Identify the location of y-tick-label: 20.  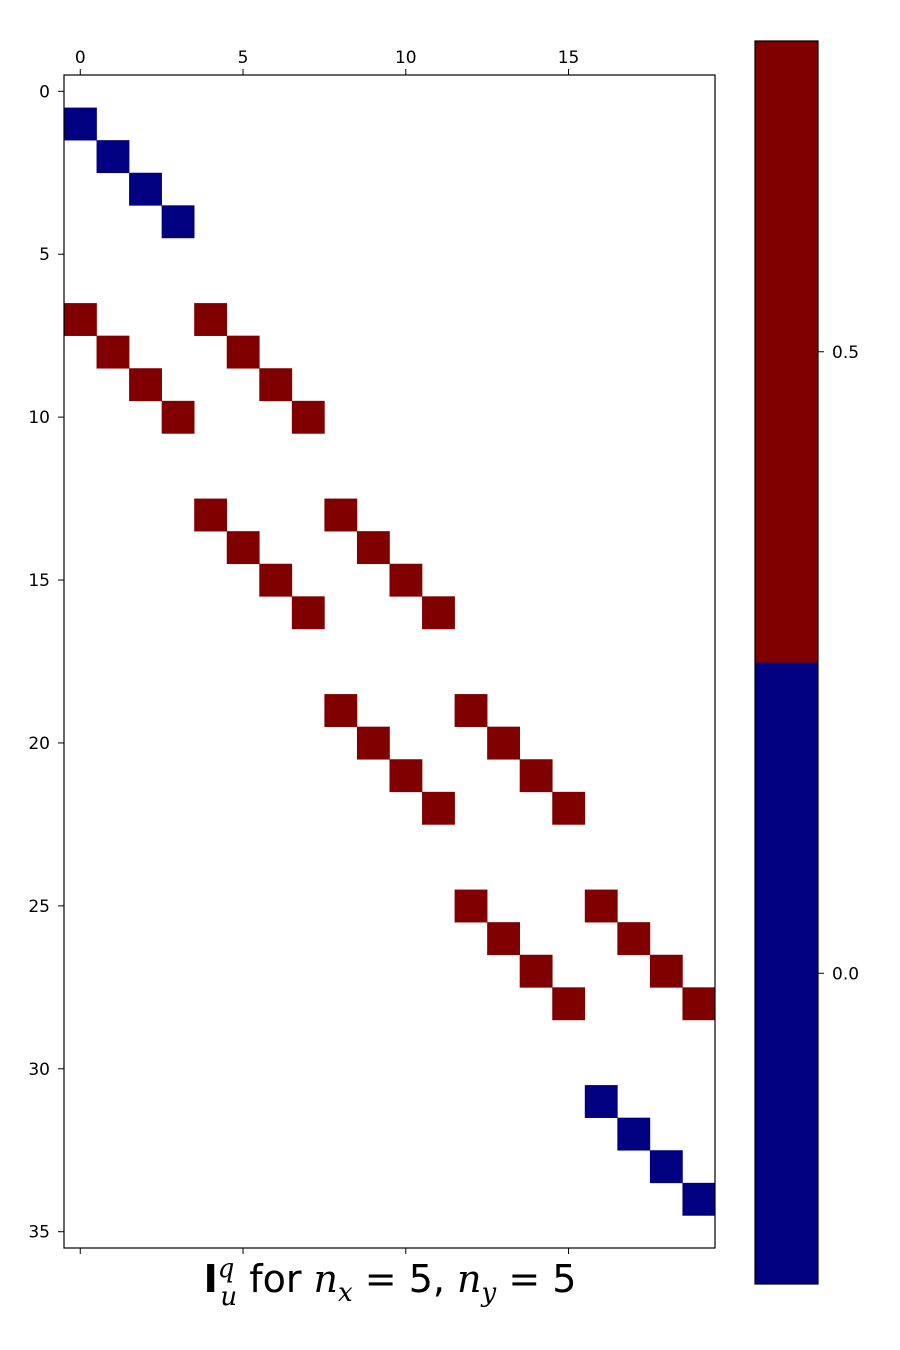
(39, 744).